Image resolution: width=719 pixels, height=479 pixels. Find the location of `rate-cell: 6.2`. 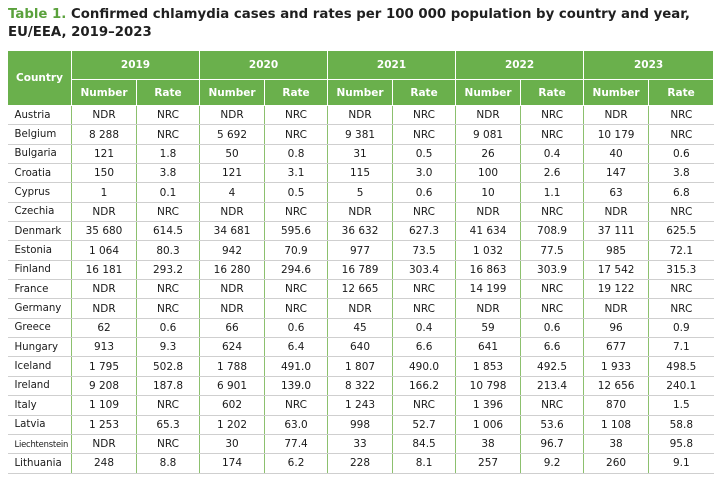

rate-cell: 6.2 is located at coordinates (296, 463).